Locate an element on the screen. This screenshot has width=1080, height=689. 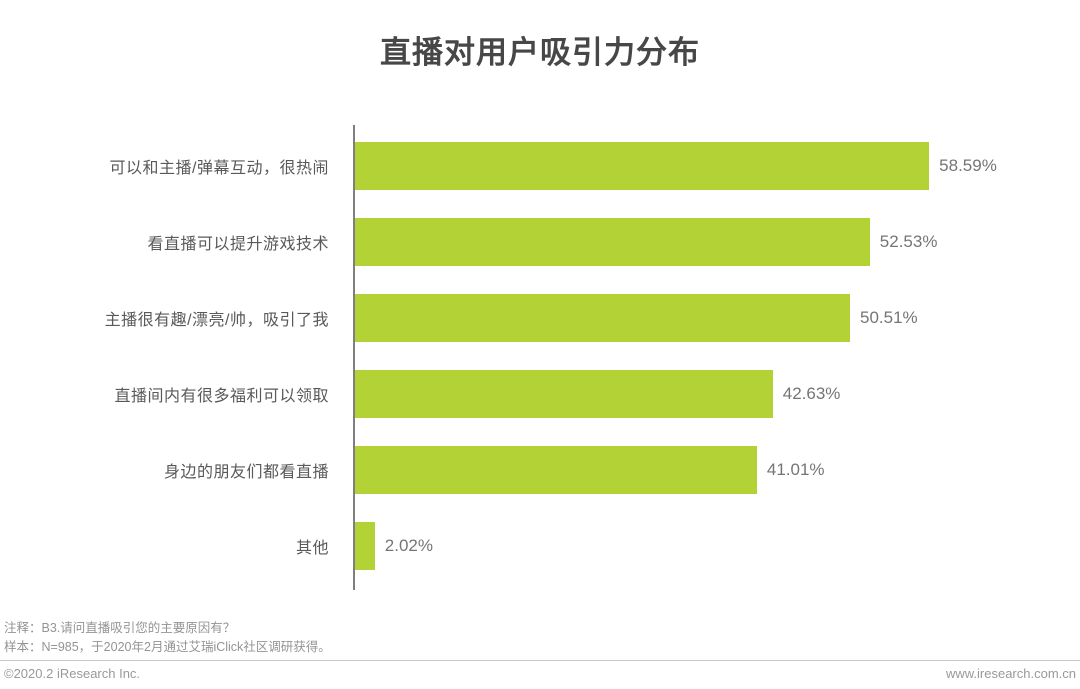
category-label: 看直播可以提升游戏技术 is located at coordinates (238, 244).